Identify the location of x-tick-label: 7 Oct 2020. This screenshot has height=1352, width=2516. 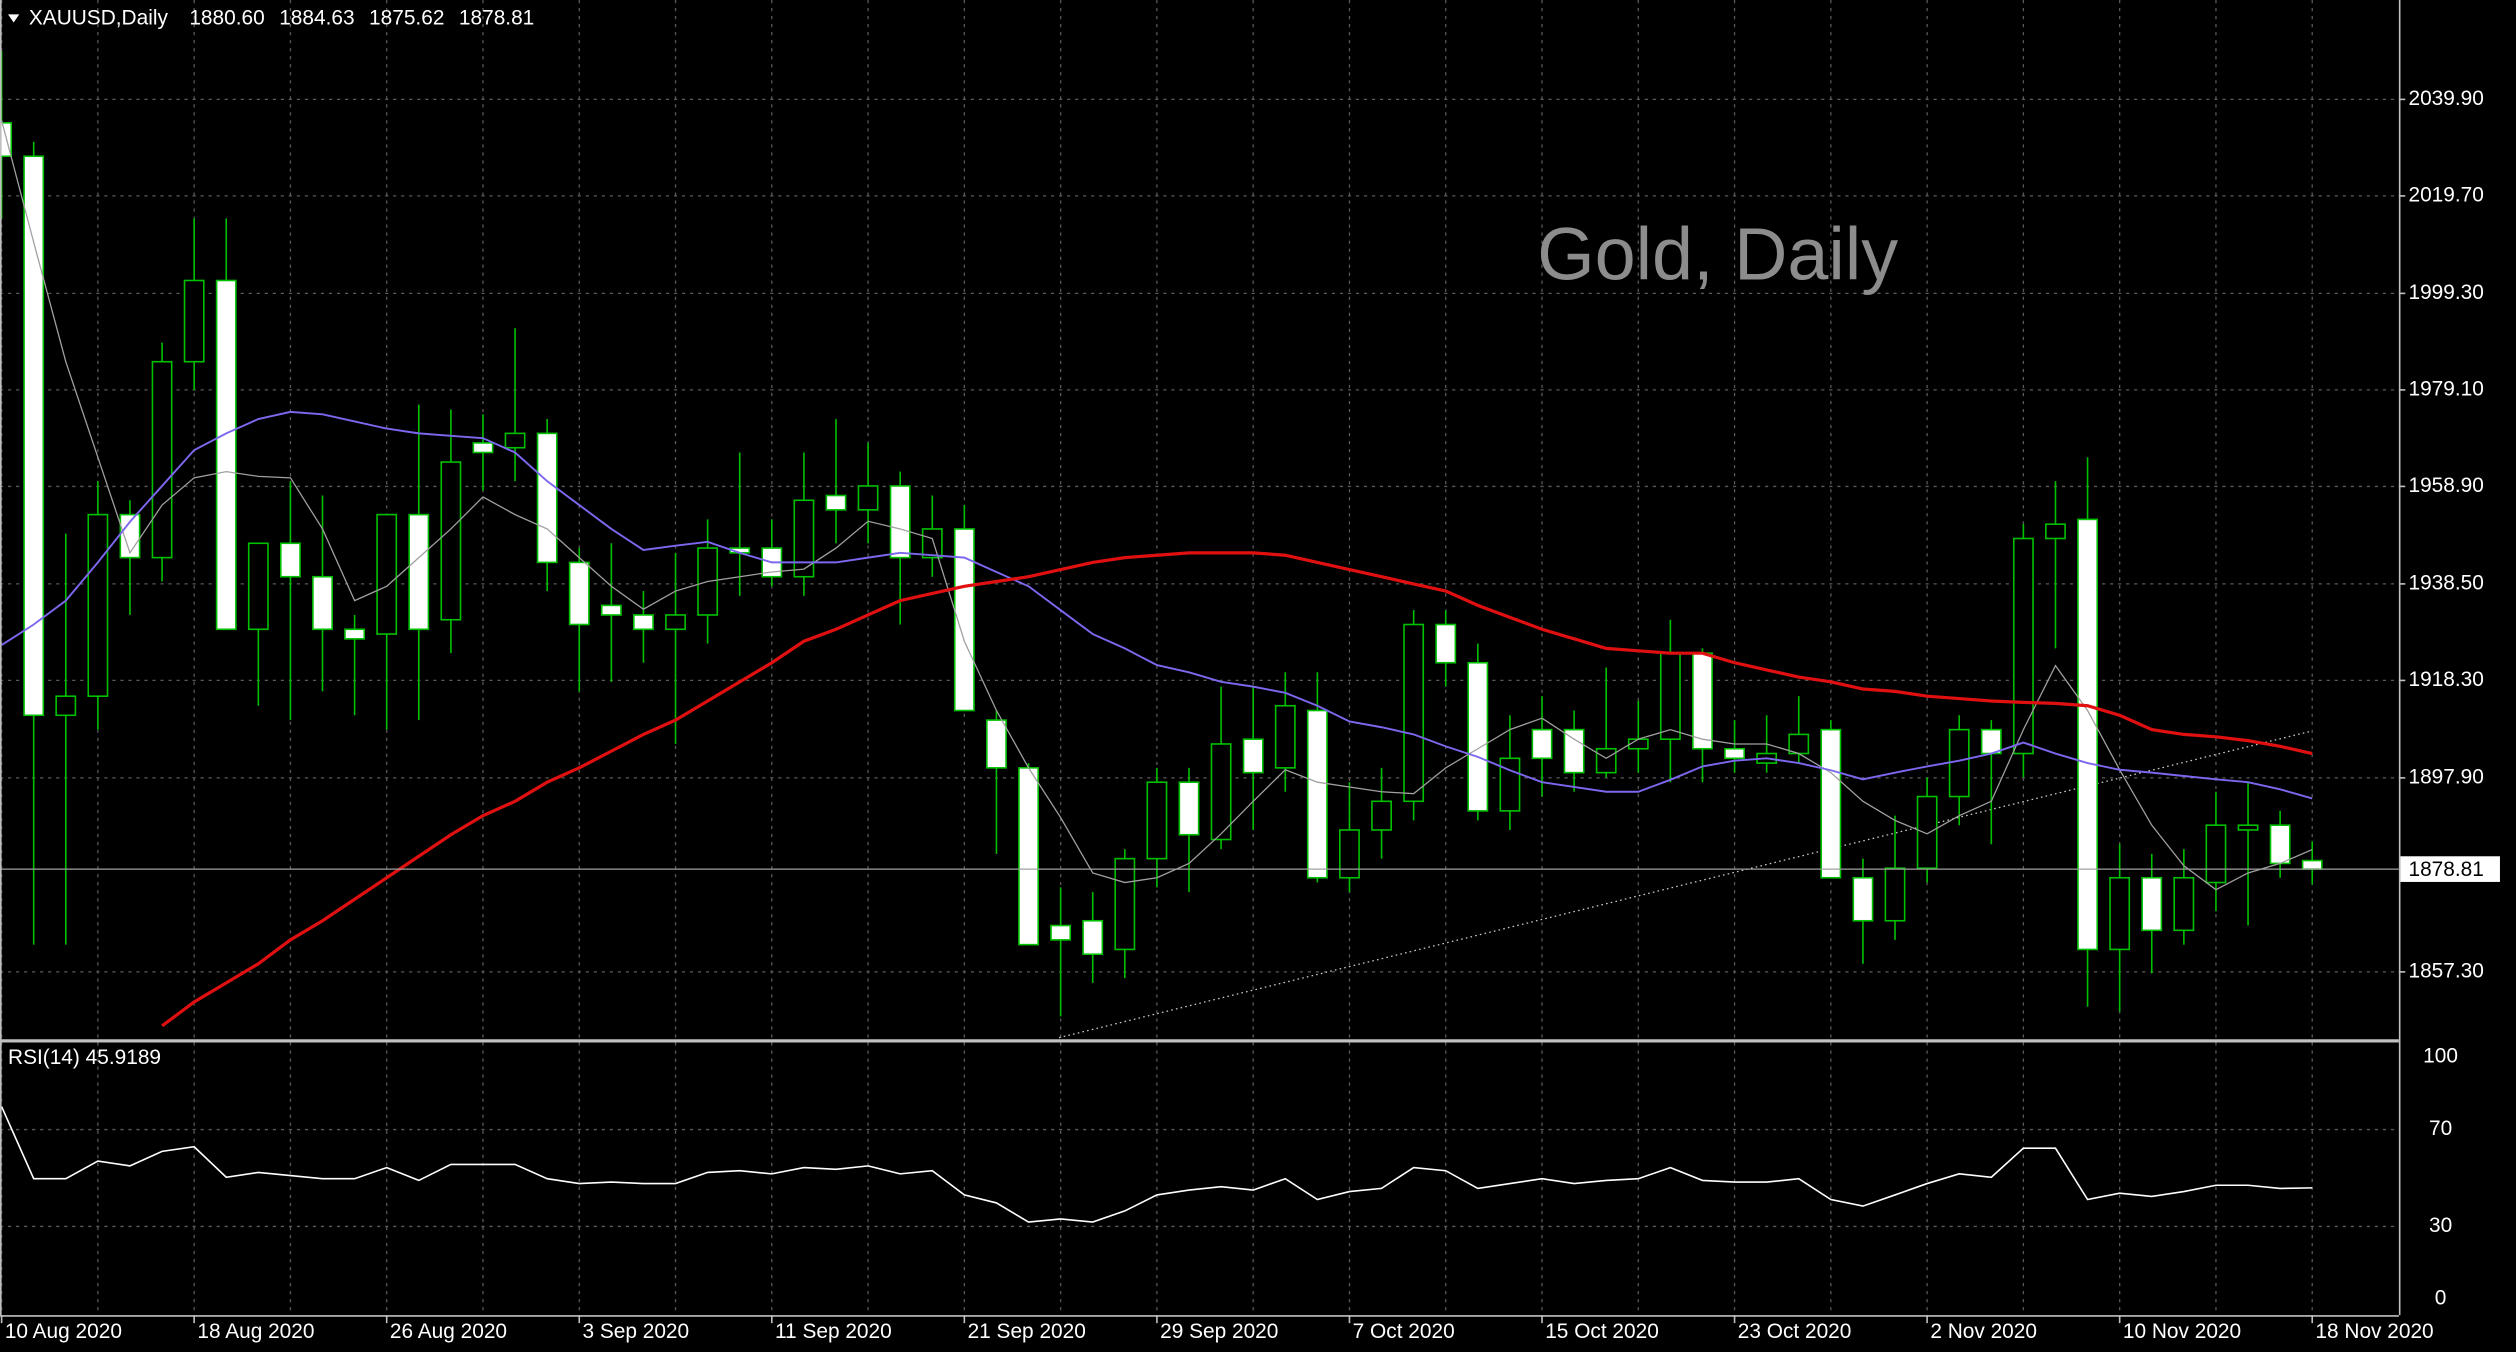
(1404, 1331).